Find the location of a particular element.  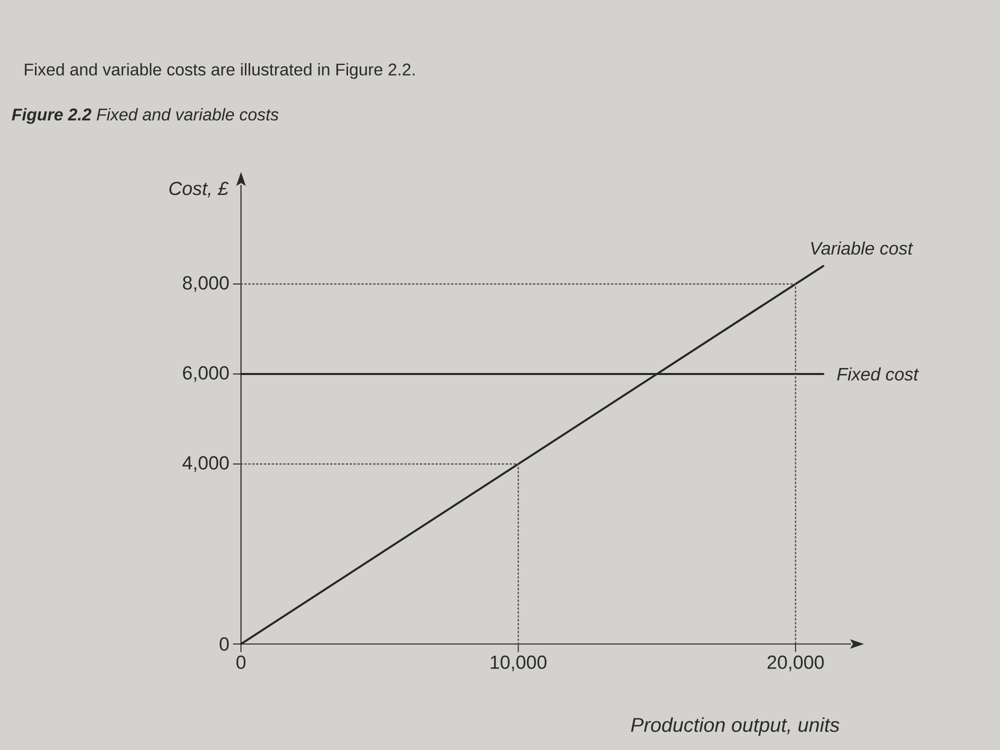

x-tick-label: 10,000 is located at coordinates (518, 664).